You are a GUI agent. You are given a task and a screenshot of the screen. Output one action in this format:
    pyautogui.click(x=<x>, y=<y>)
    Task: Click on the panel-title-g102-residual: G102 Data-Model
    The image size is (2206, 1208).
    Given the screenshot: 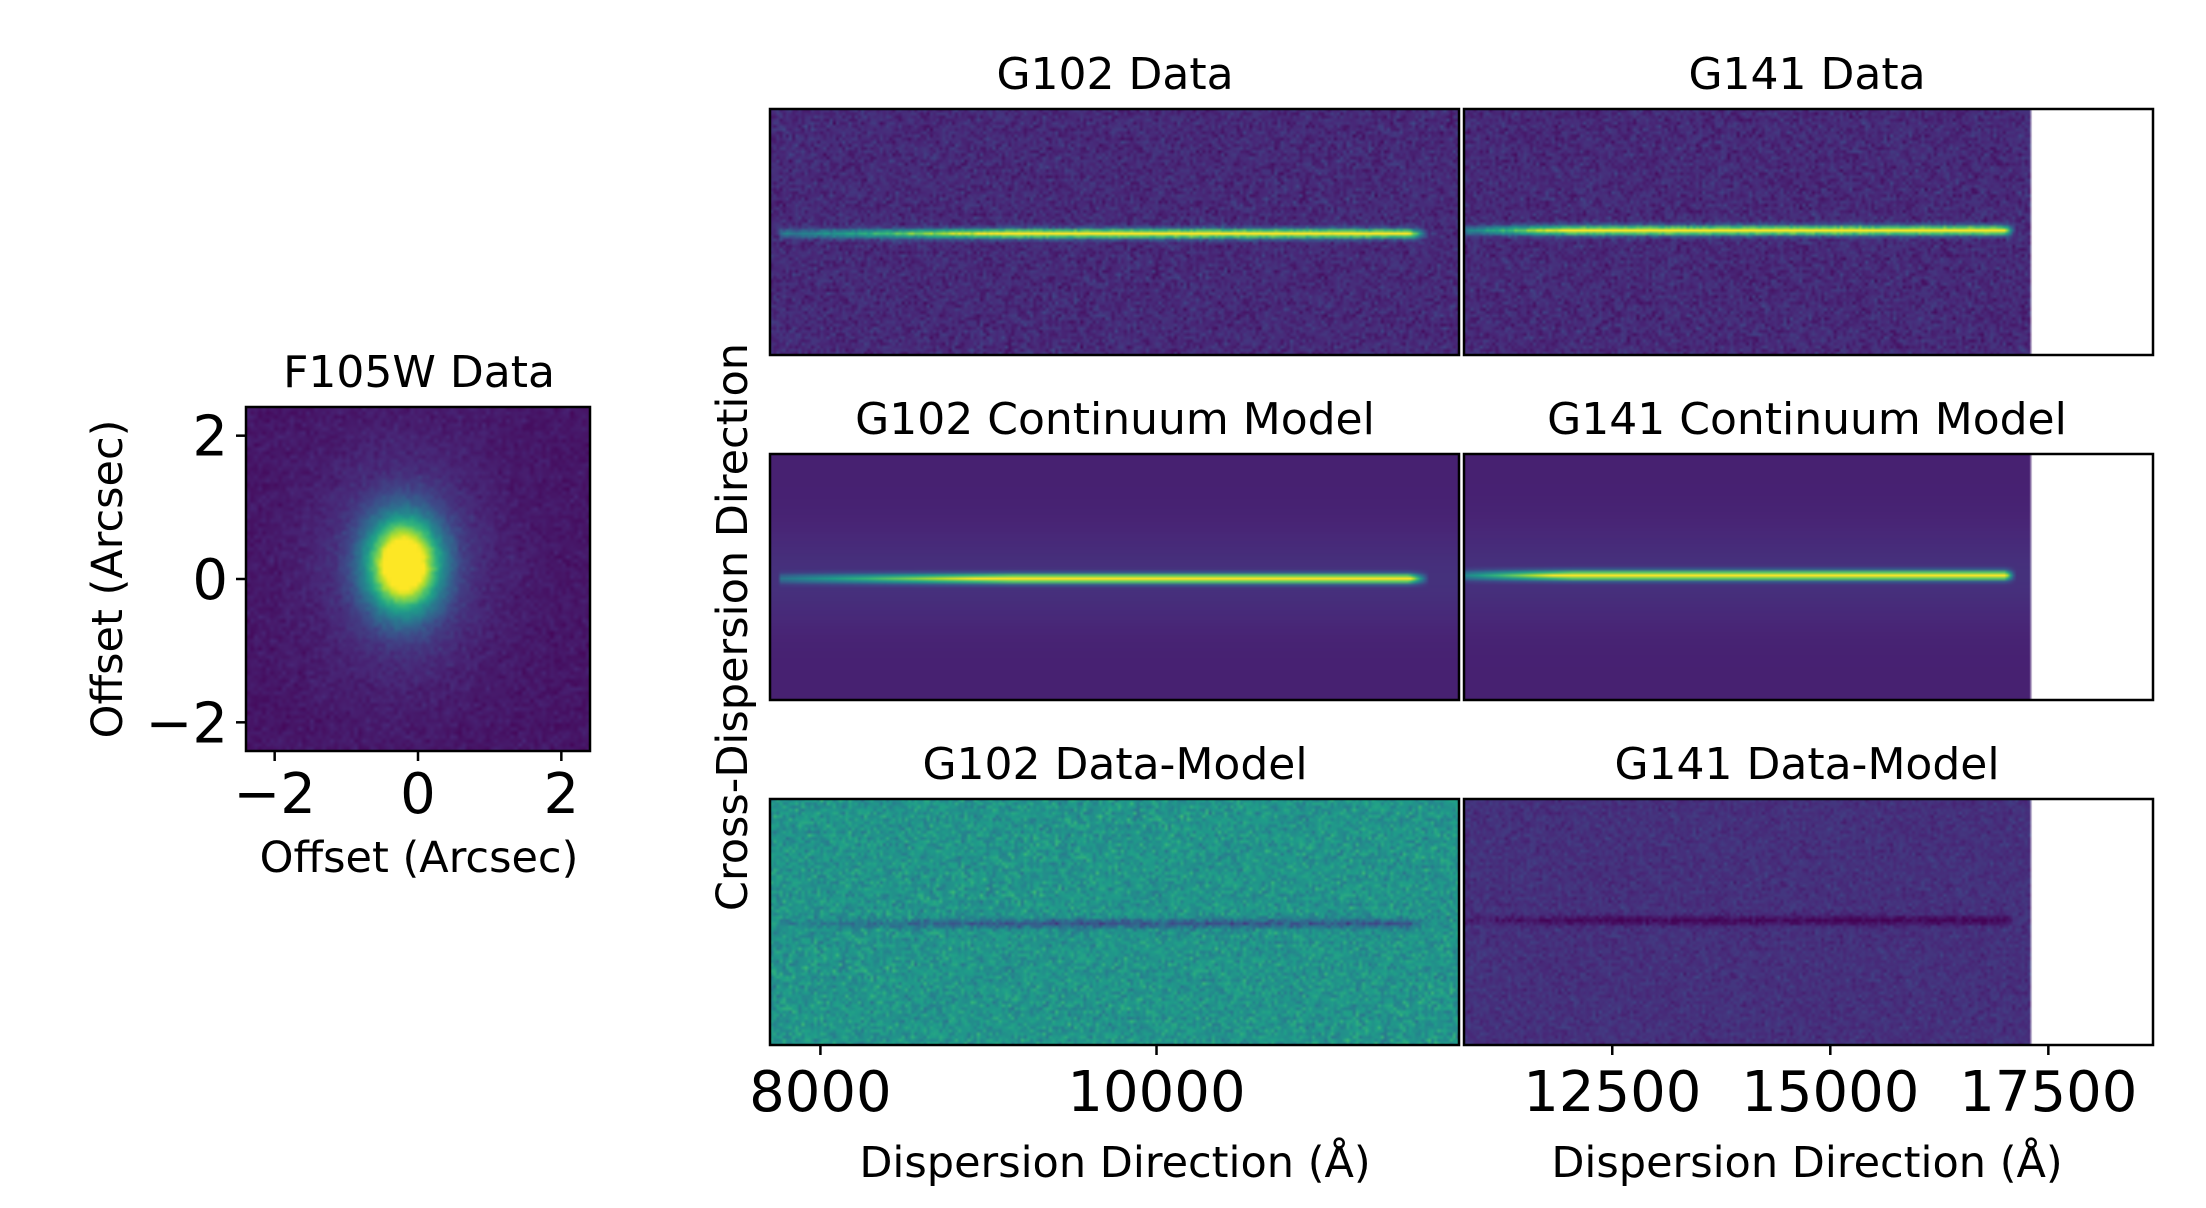 What is the action you would take?
    pyautogui.click(x=1114, y=764)
    